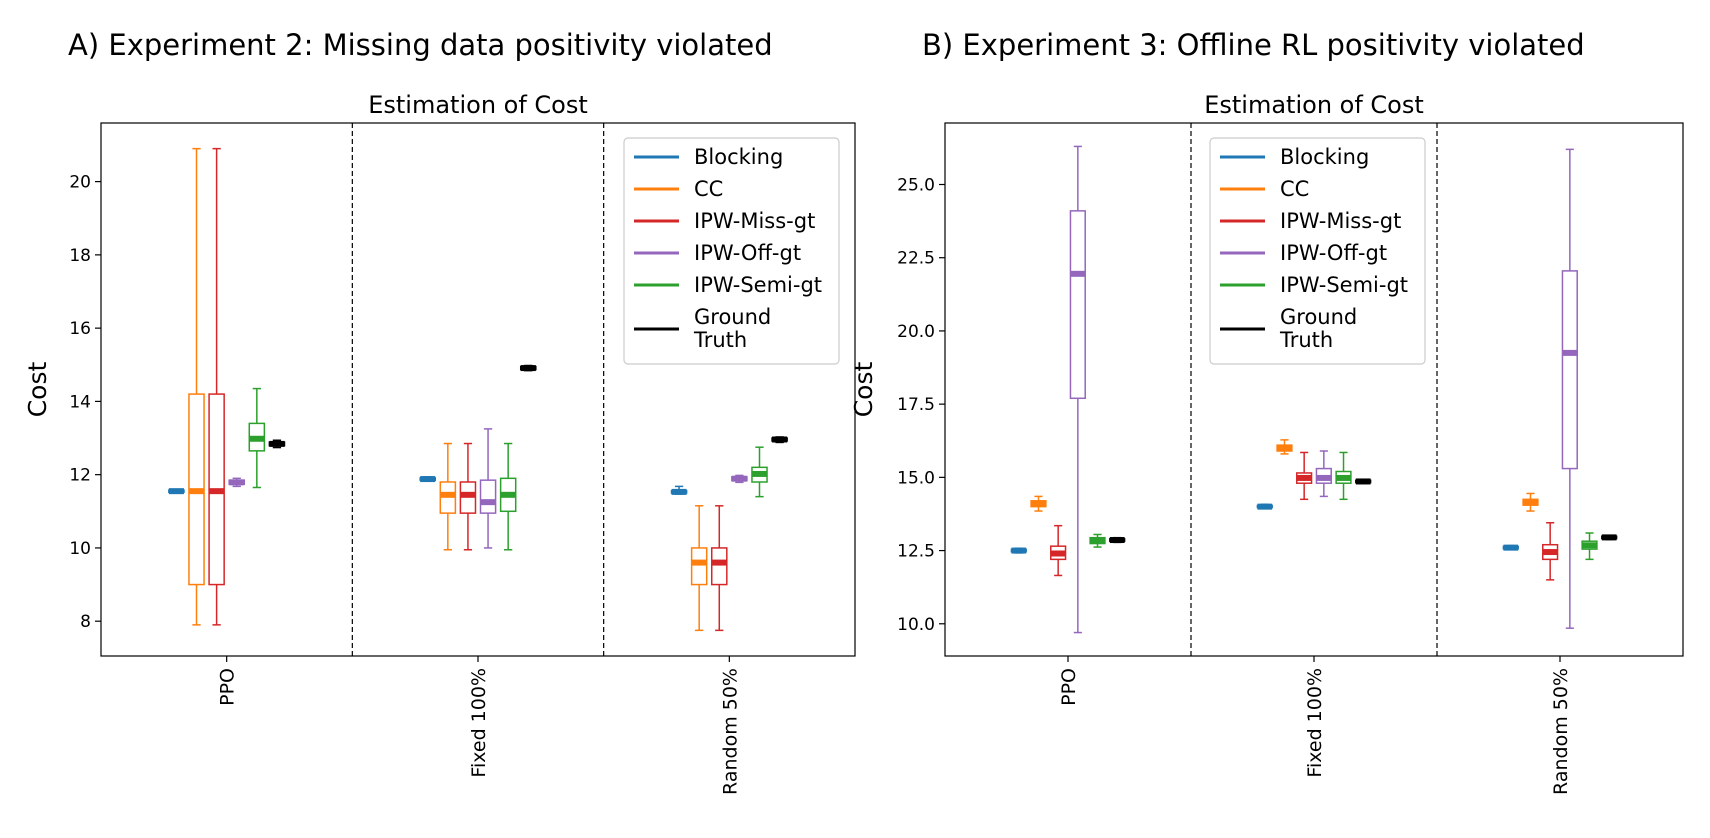 The width and height of the screenshot is (1710, 838). I want to click on y-tick-label: 17.5, so click(916, 405).